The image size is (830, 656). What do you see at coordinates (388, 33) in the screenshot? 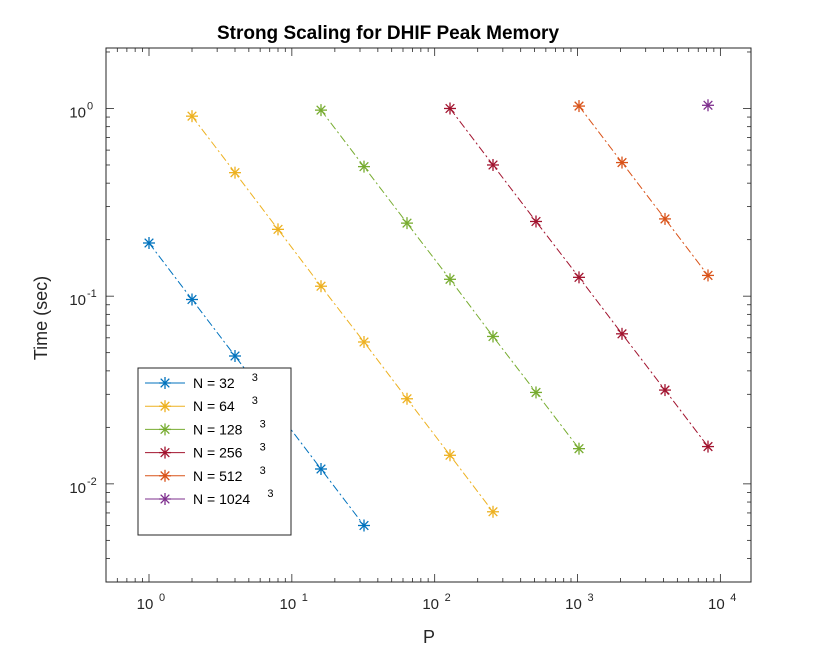
I see `chart-title: Strong Scaling for DHIF Peak Memory` at bounding box center [388, 33].